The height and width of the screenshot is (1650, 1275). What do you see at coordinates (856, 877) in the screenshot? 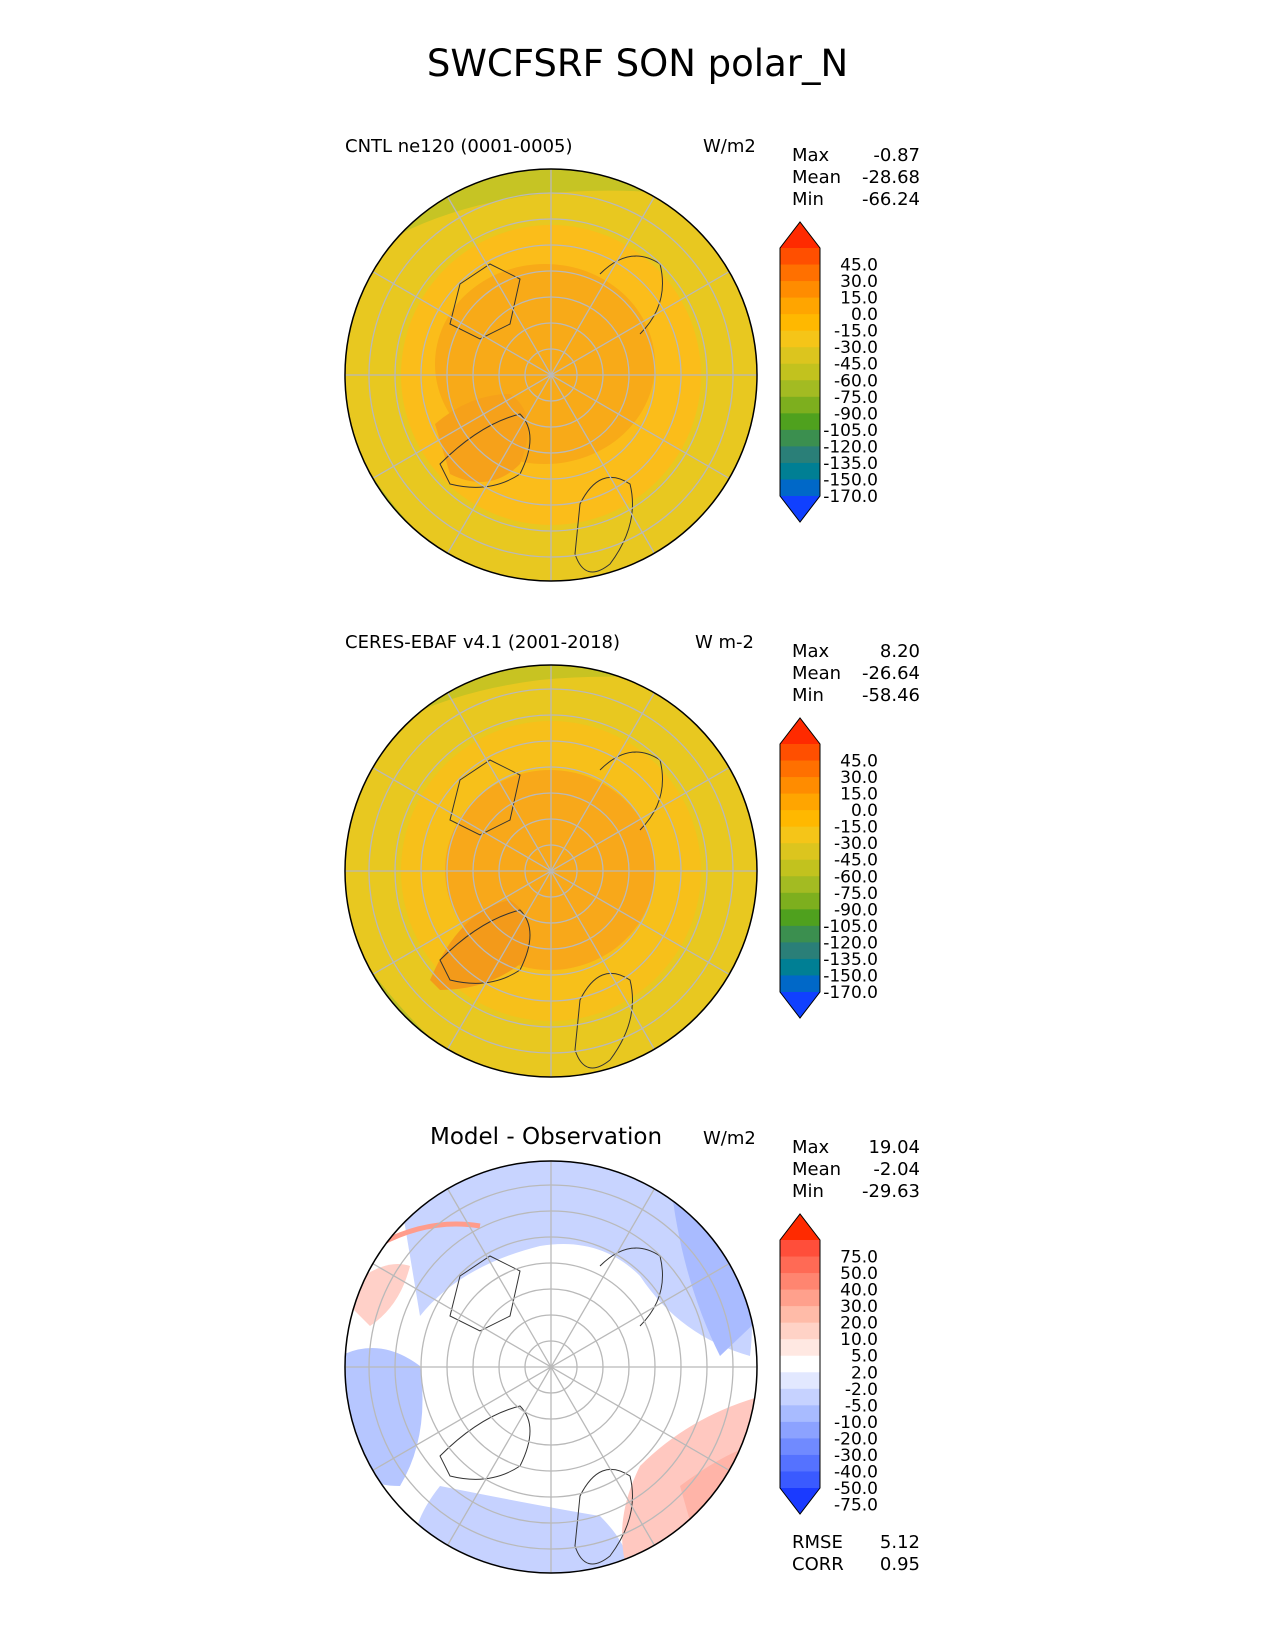
I see `colorbar-tick-label: -60.0` at bounding box center [856, 877].